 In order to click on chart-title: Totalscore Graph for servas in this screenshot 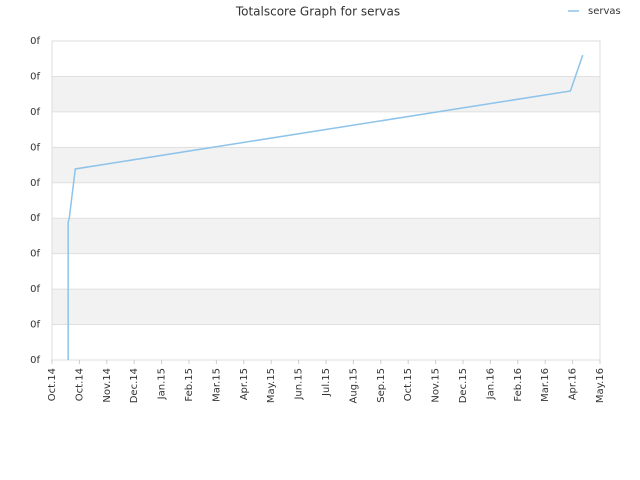, I will do `click(317, 12)`.